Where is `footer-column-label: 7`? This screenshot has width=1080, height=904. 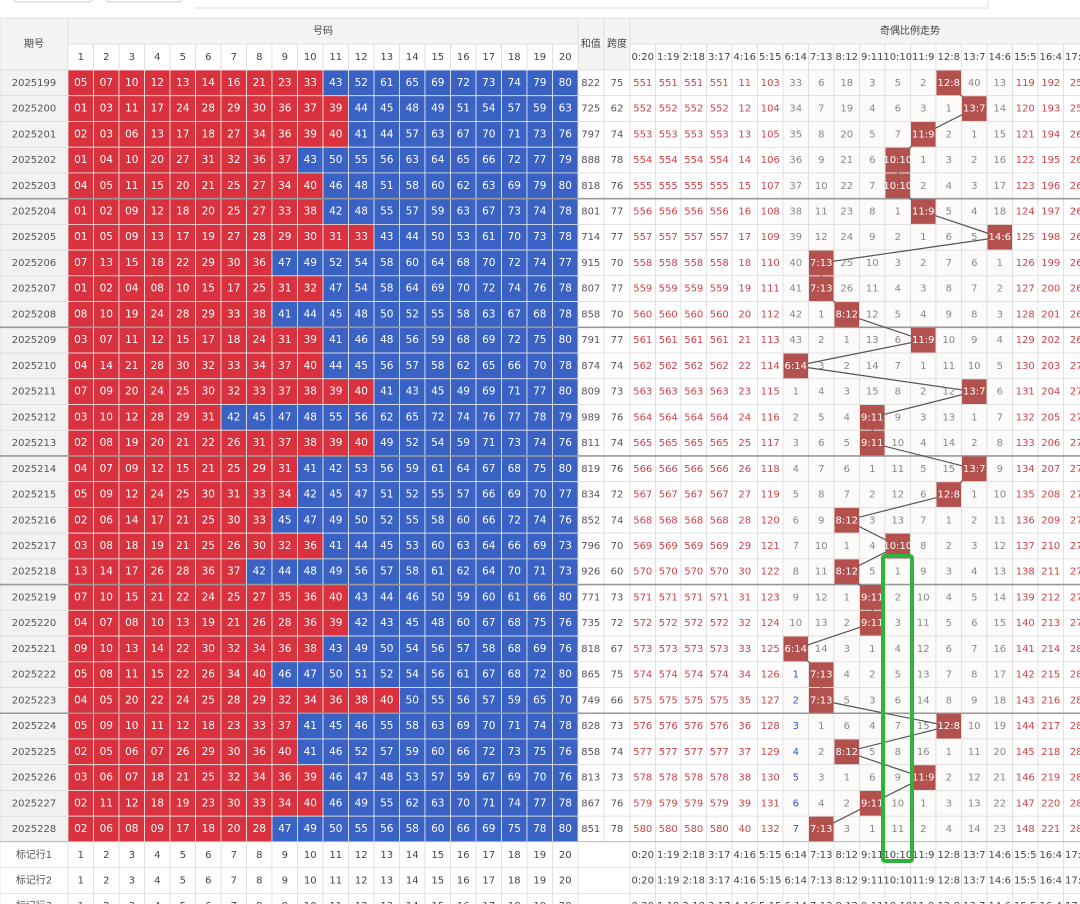 footer-column-label: 7 is located at coordinates (234, 855).